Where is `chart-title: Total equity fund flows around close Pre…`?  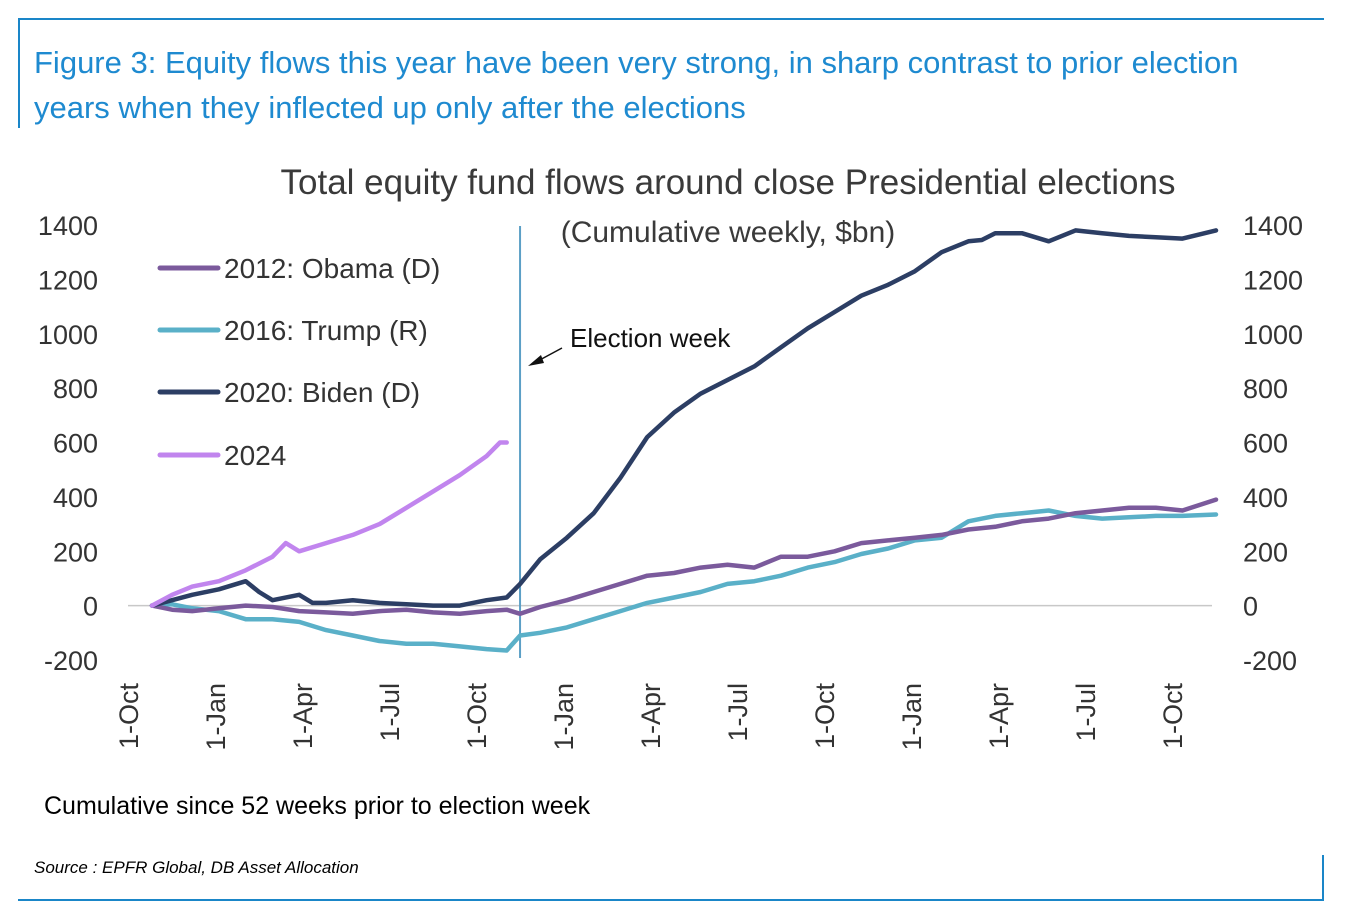
chart-title: Total equity fund flows around close Pre… is located at coordinates (728, 182).